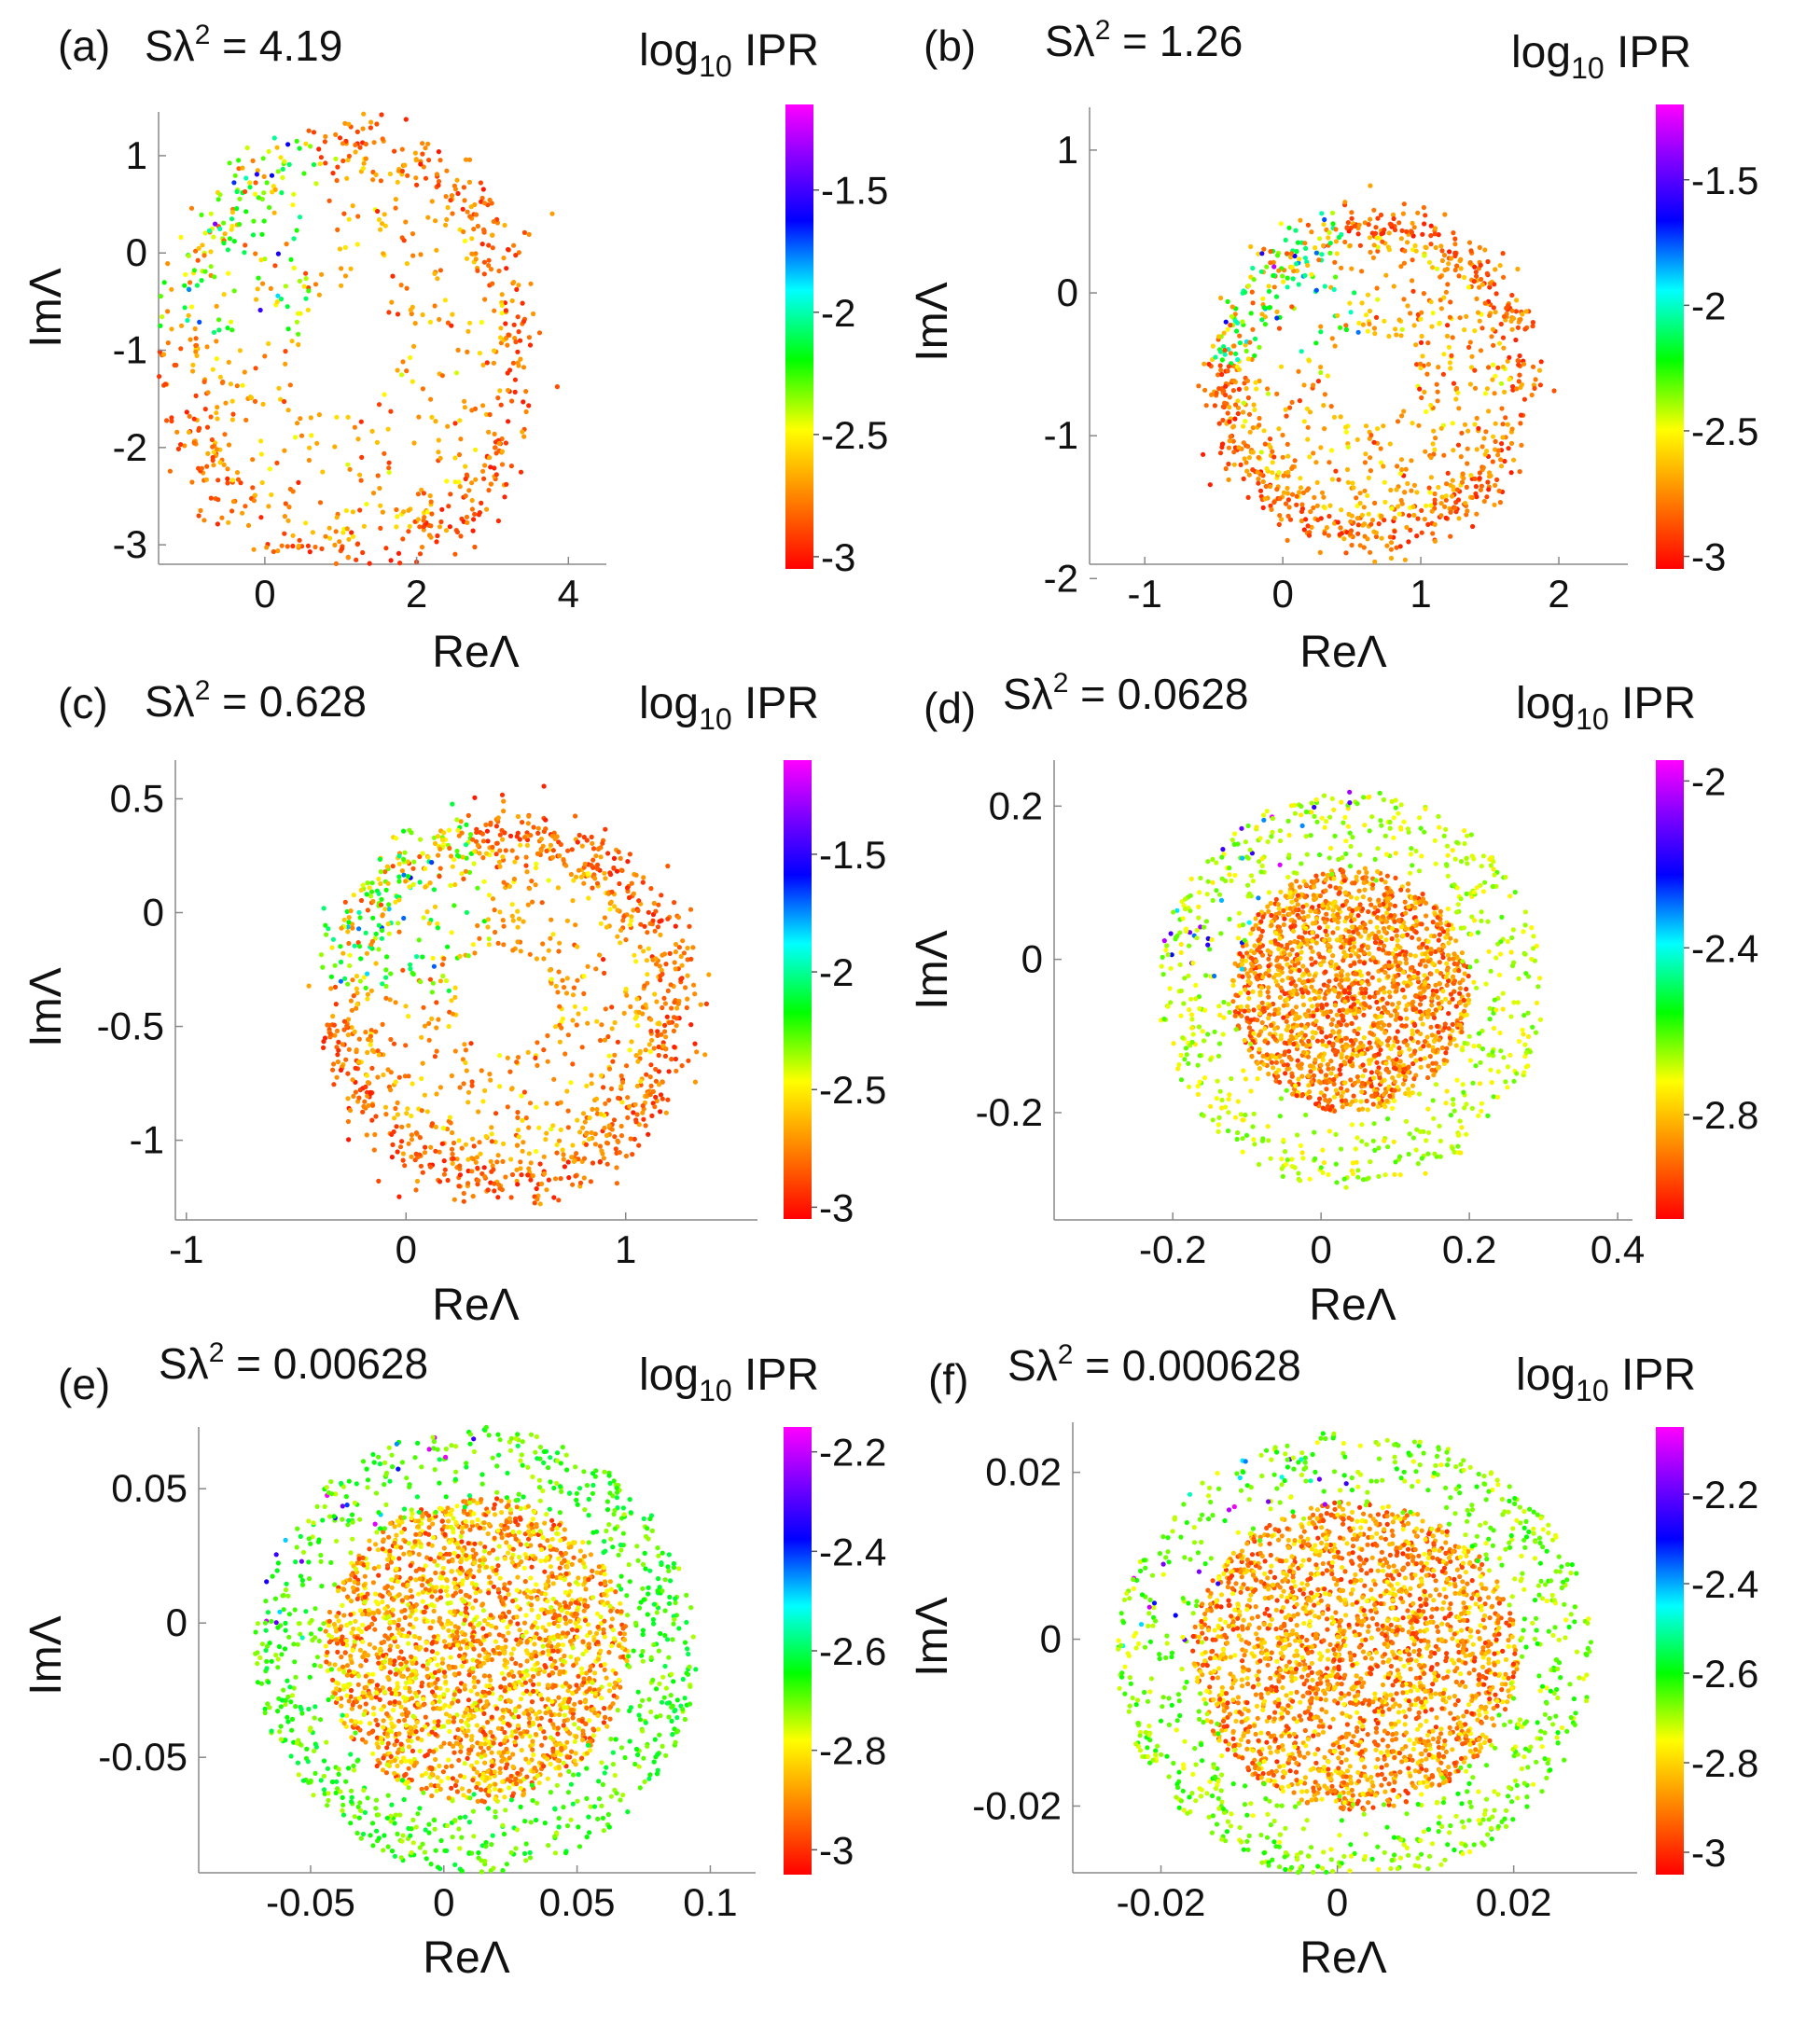 This screenshot has height=2036, width=1820. What do you see at coordinates (264, 594) in the screenshot?
I see `x-tick-label: 0` at bounding box center [264, 594].